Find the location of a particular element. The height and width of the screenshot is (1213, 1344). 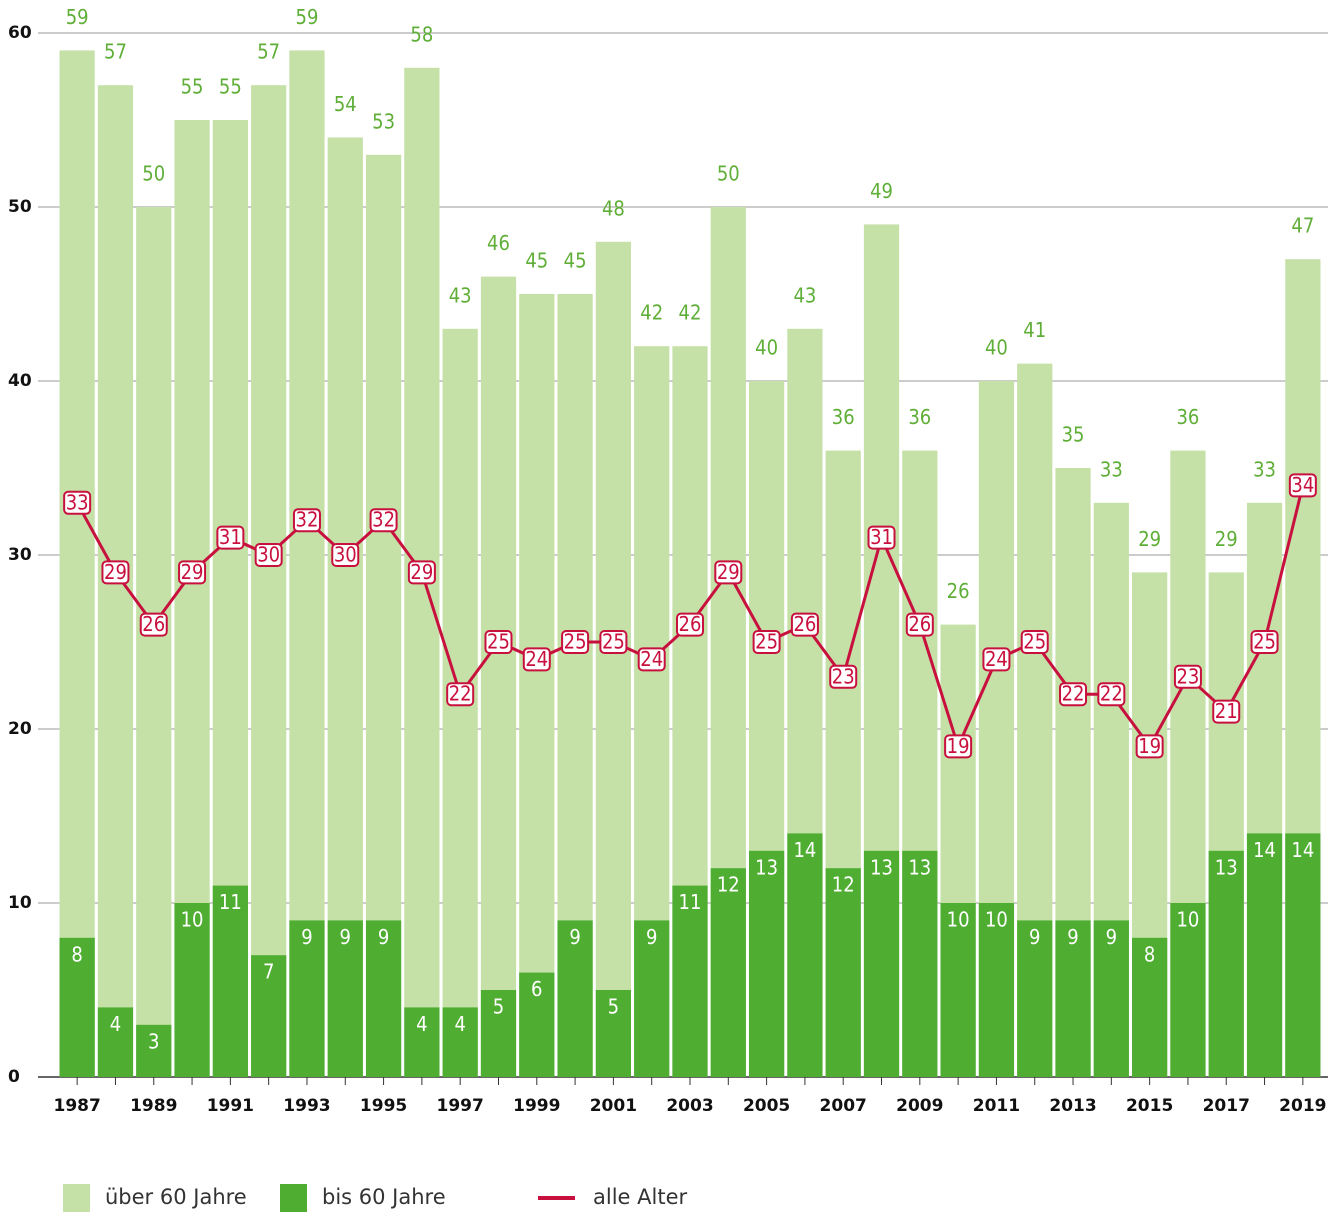

value-label: 5 is located at coordinates (613, 1007).